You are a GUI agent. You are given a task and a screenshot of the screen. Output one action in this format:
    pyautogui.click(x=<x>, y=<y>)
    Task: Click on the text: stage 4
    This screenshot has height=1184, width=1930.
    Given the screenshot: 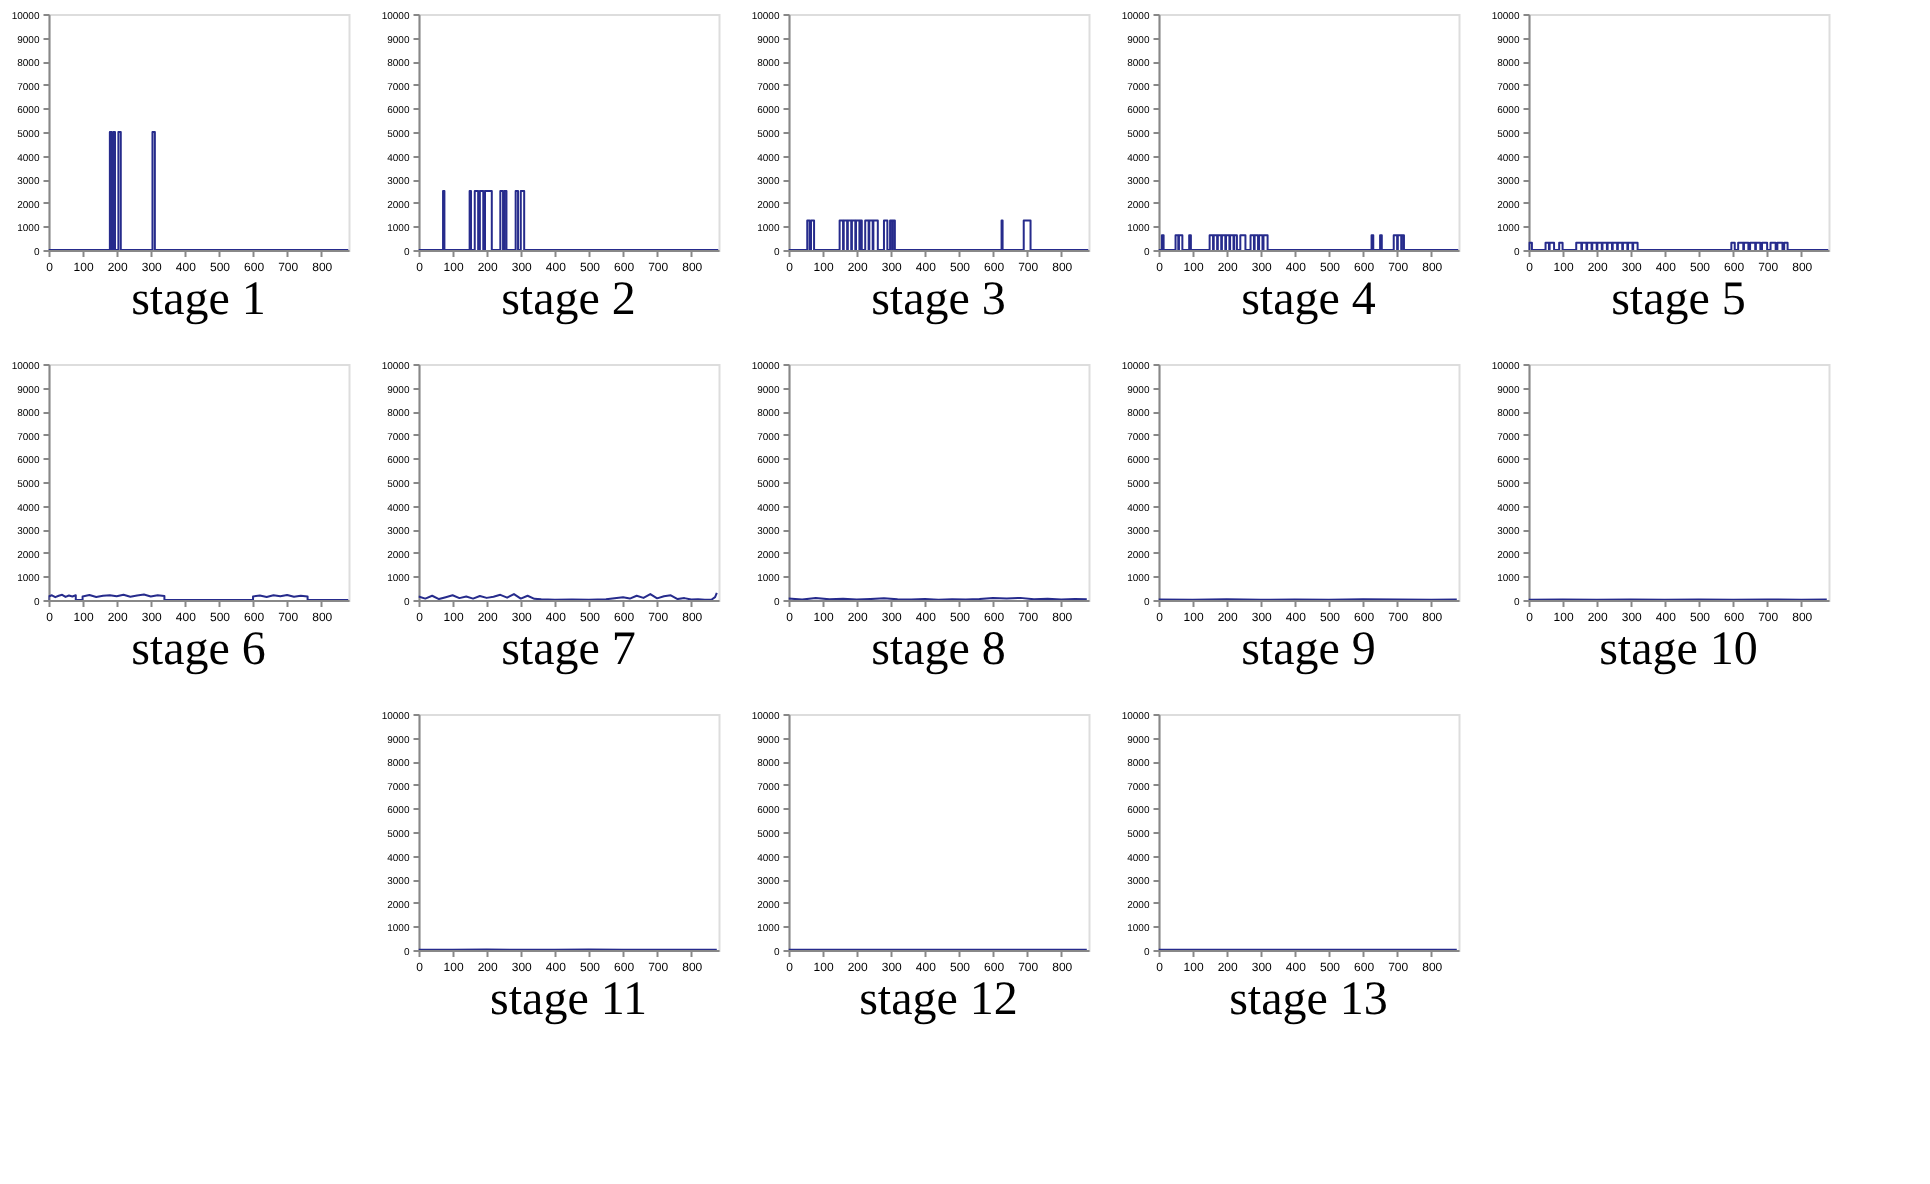 What is the action you would take?
    pyautogui.click(x=1308, y=300)
    